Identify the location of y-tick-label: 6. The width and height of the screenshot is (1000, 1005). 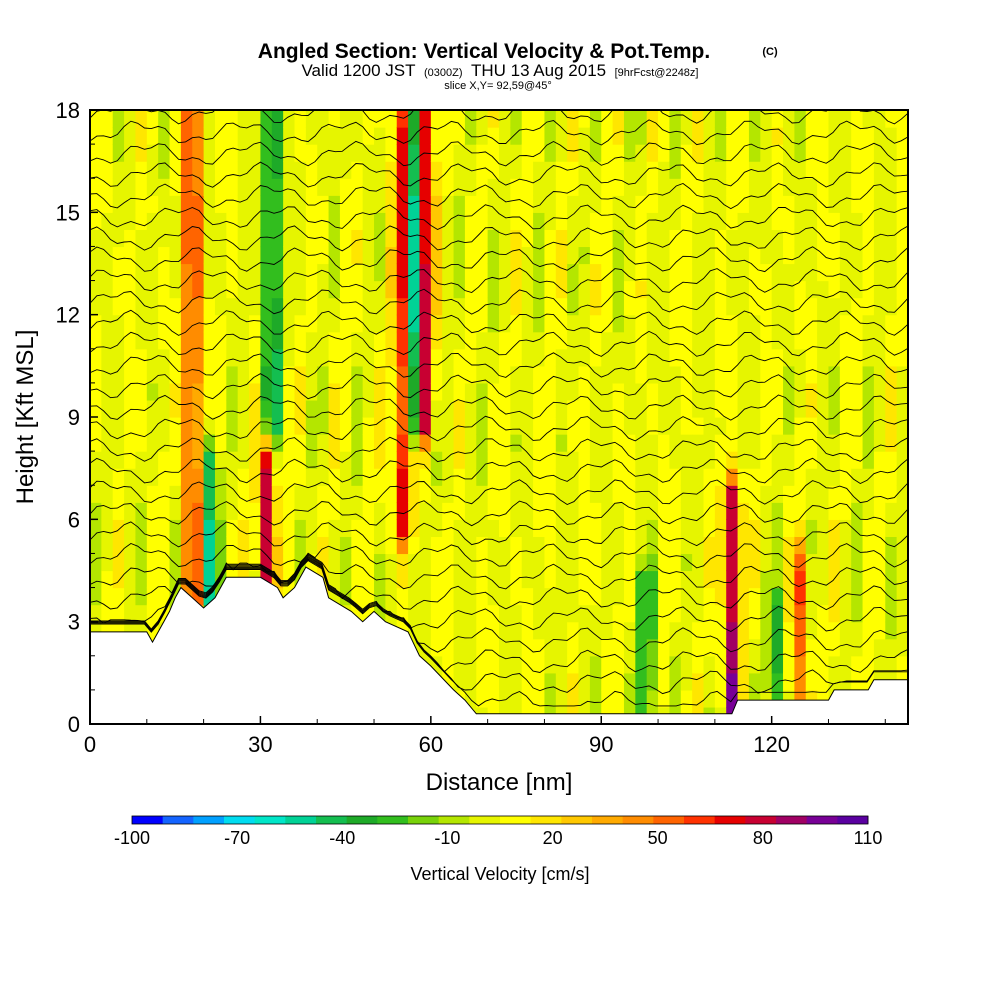
(74, 519).